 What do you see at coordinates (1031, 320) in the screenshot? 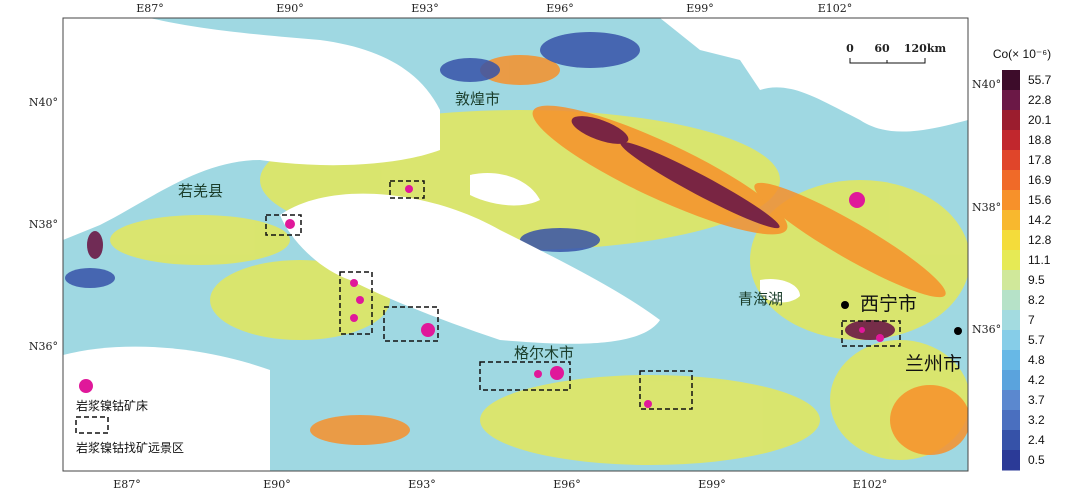
I see `colorbar-label: 7` at bounding box center [1031, 320].